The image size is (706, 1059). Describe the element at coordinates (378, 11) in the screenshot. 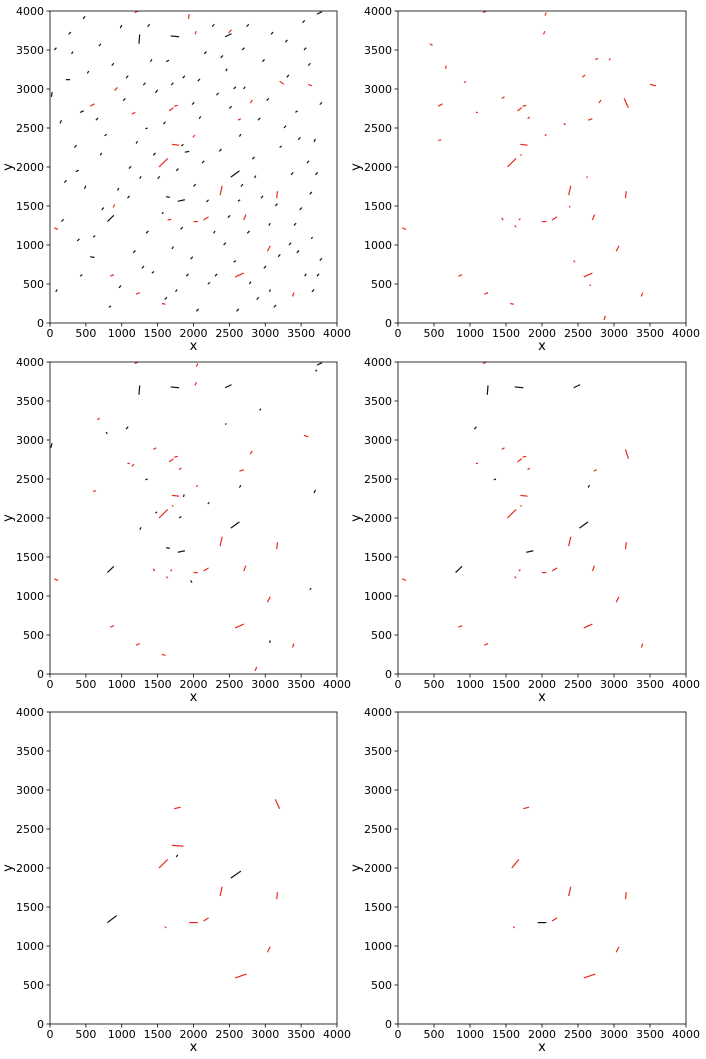

I see `y-tick-label: 4000` at that location.